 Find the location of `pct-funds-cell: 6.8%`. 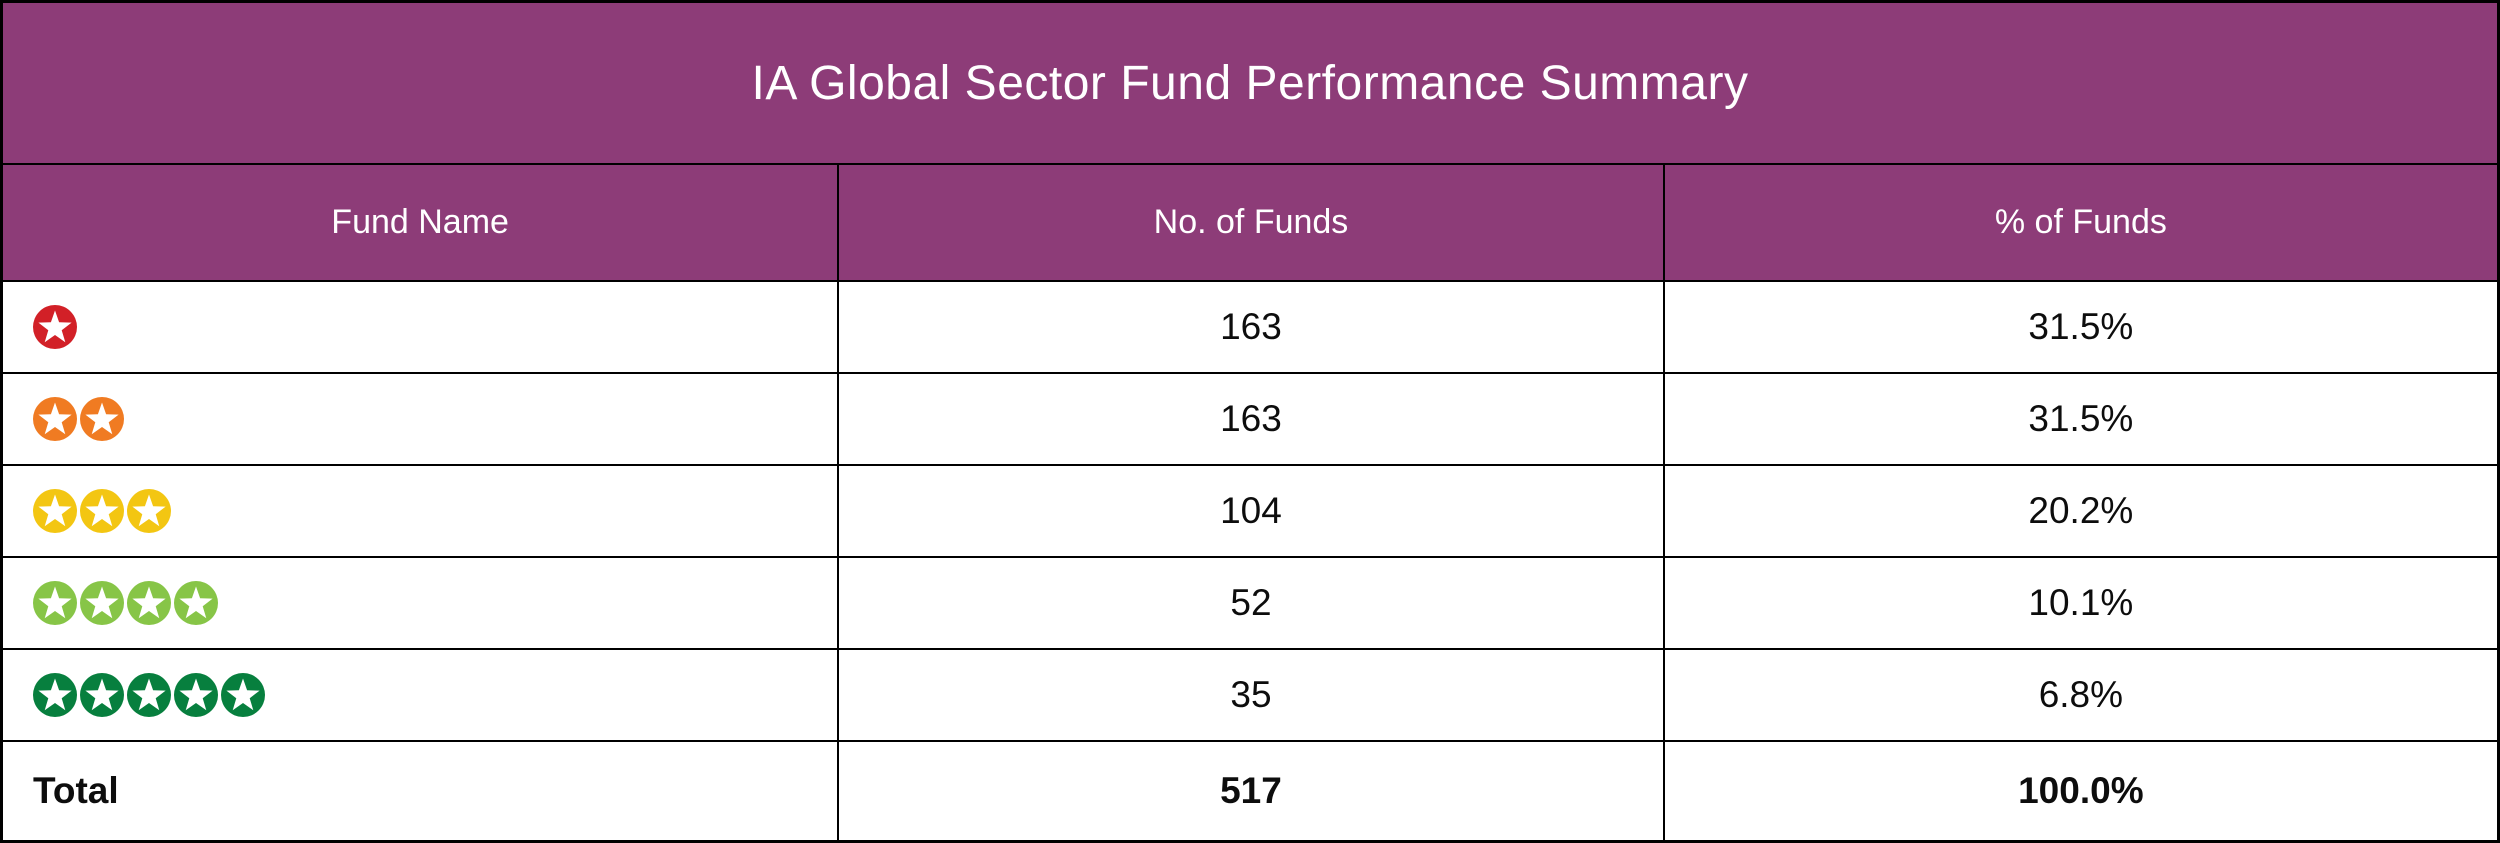

pct-funds-cell: 6.8% is located at coordinates (2079, 695).